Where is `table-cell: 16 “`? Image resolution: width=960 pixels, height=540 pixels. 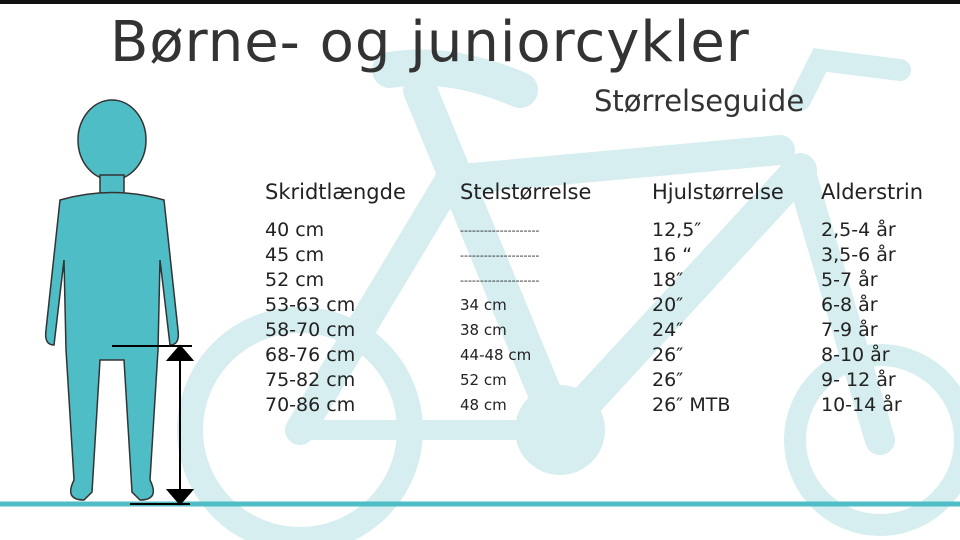 table-cell: 16 “ is located at coordinates (672, 255).